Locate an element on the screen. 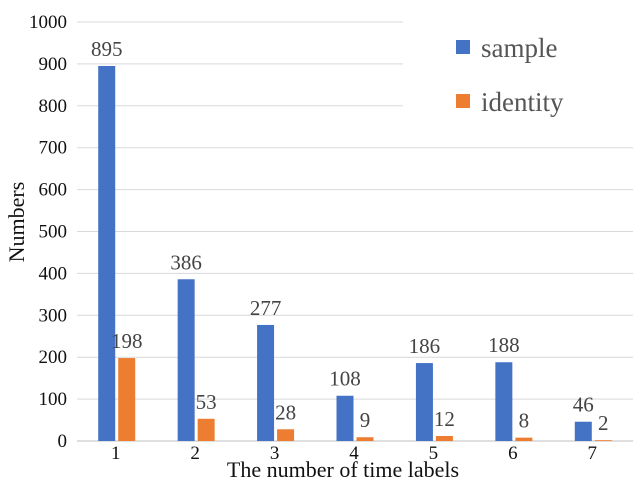  legend-swatch-sample is located at coordinates (463, 47).